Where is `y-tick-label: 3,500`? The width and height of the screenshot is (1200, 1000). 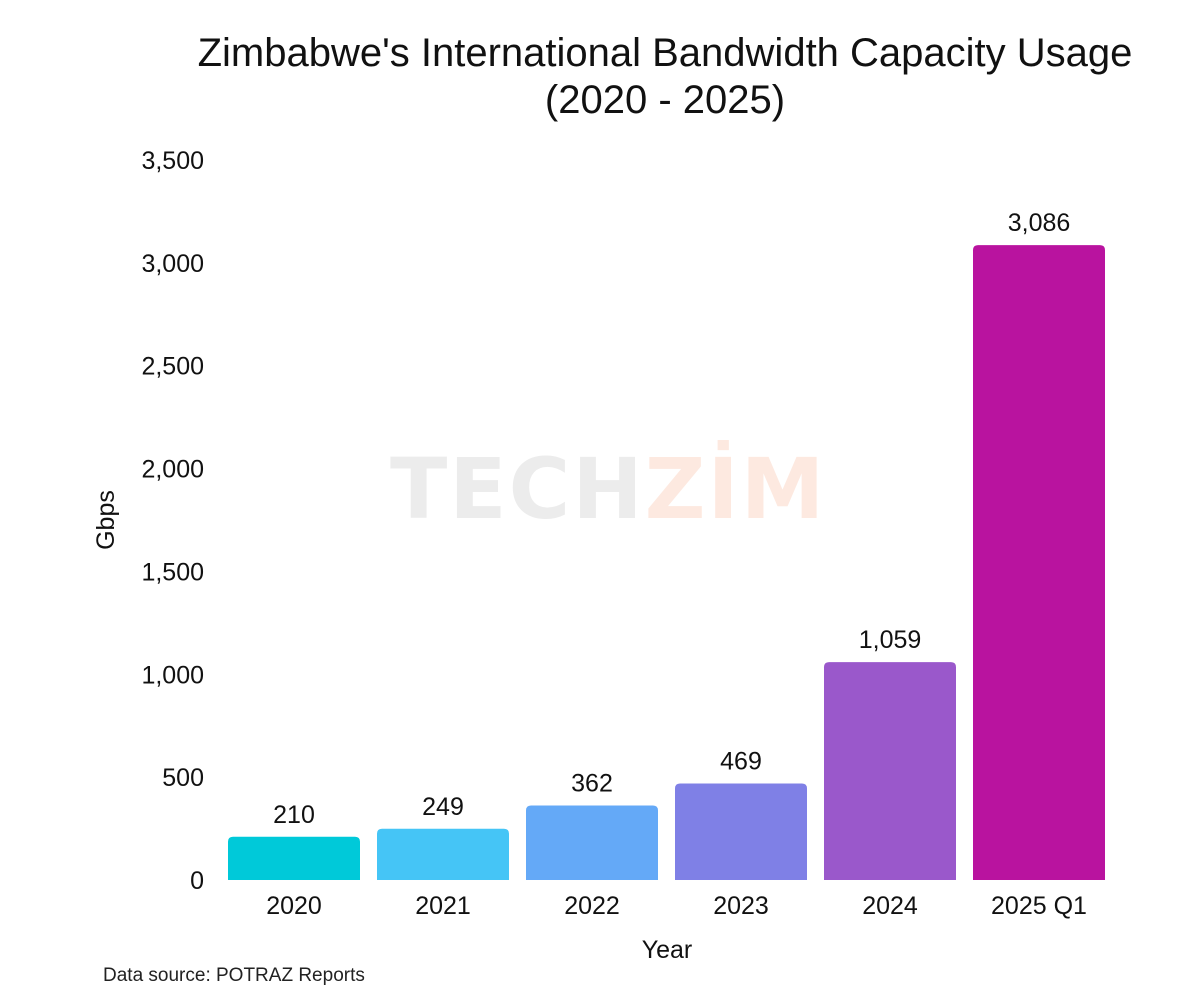
y-tick-label: 3,500 is located at coordinates (172, 161).